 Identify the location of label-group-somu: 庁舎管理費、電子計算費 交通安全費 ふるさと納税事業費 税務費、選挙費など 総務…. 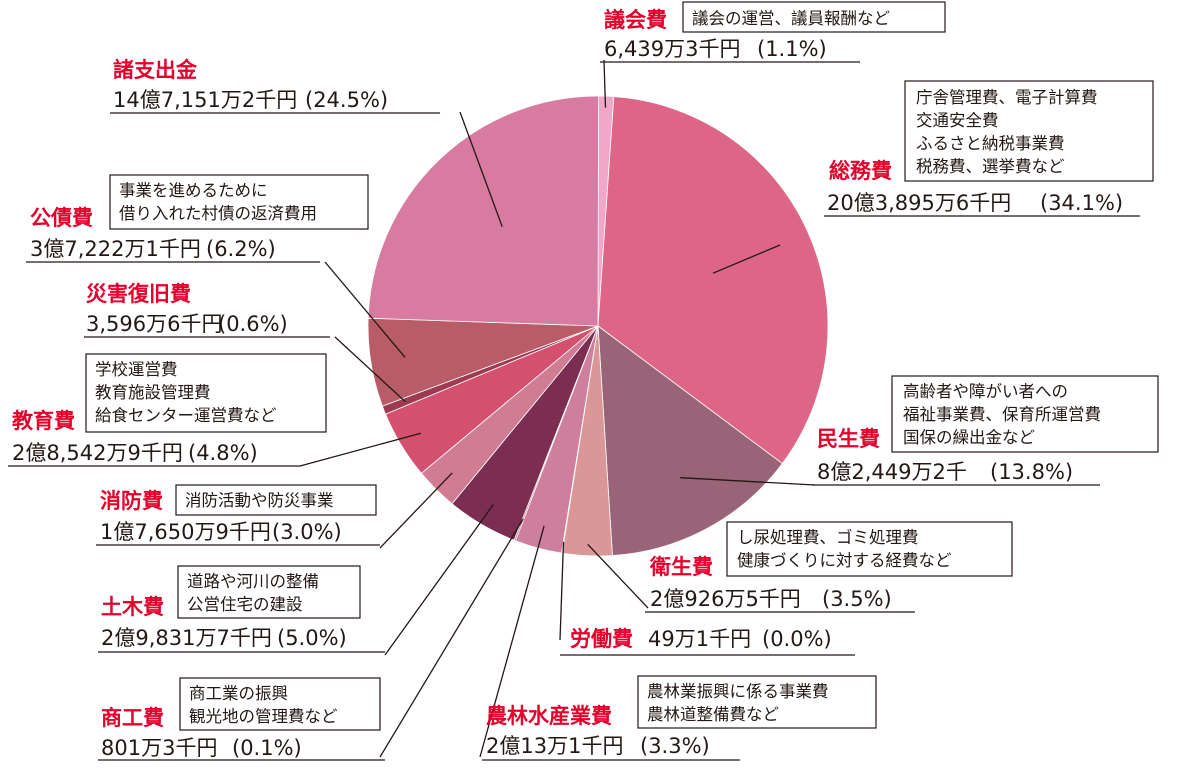
(990, 147).